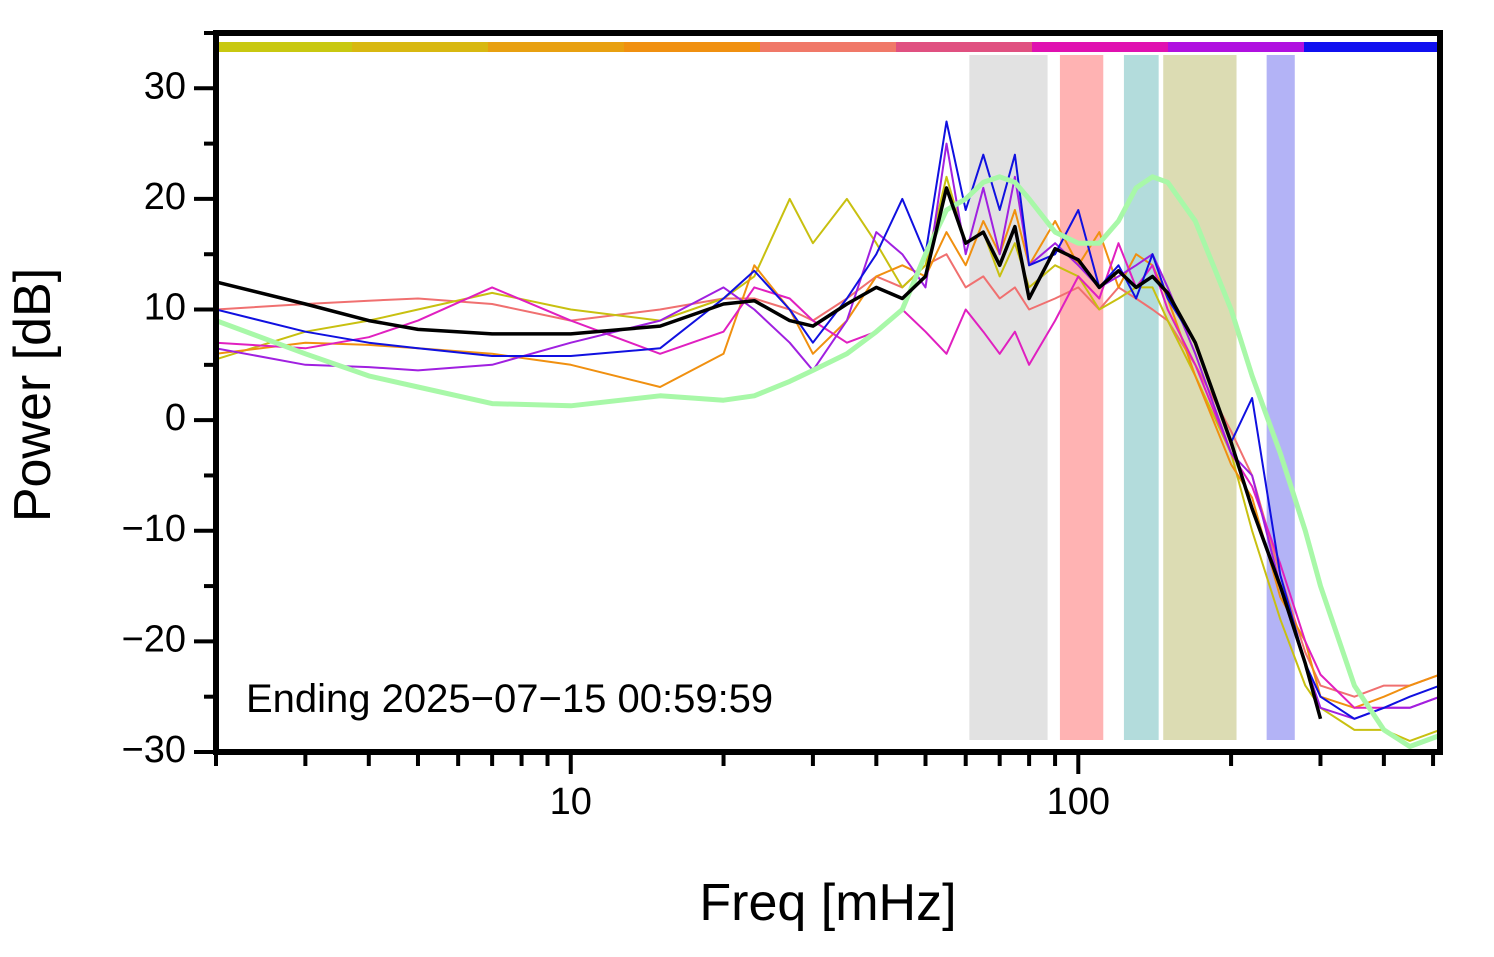 This screenshot has height=957, width=1494. I want to click on x-tick-label: 10, so click(571, 802).